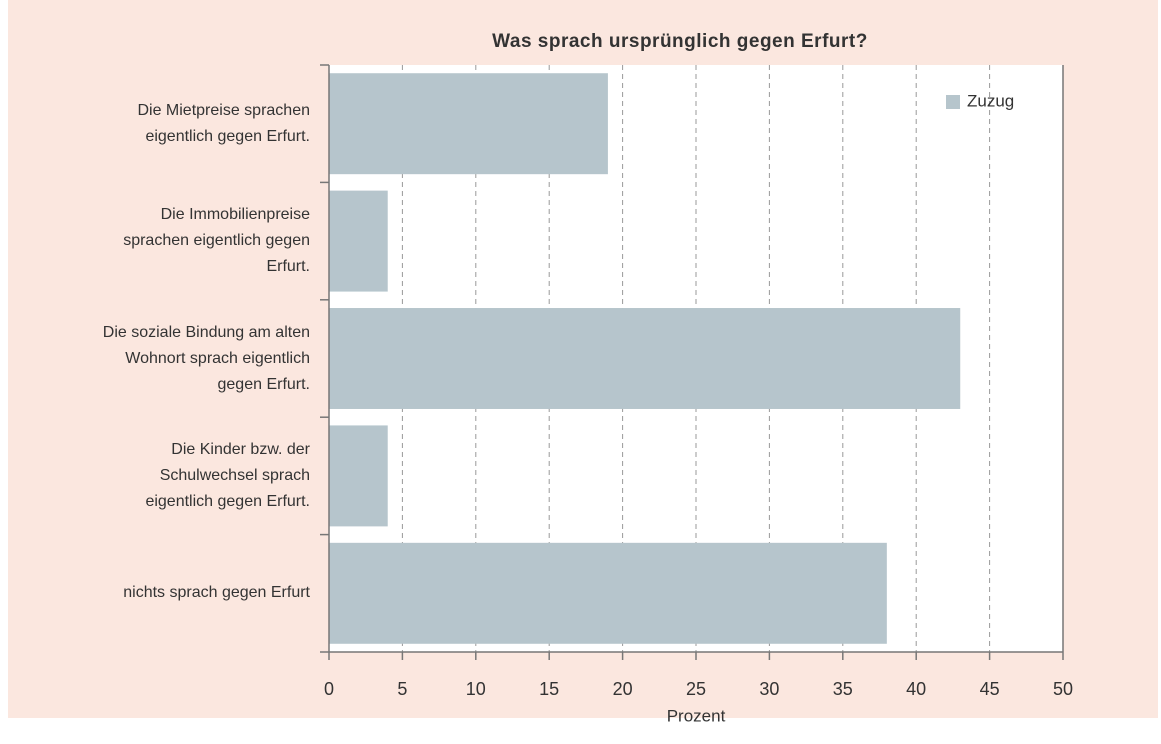 The width and height of the screenshot is (1161, 744). I want to click on y-tick-label: nichts sprach gegen Erfurt, so click(216, 593).